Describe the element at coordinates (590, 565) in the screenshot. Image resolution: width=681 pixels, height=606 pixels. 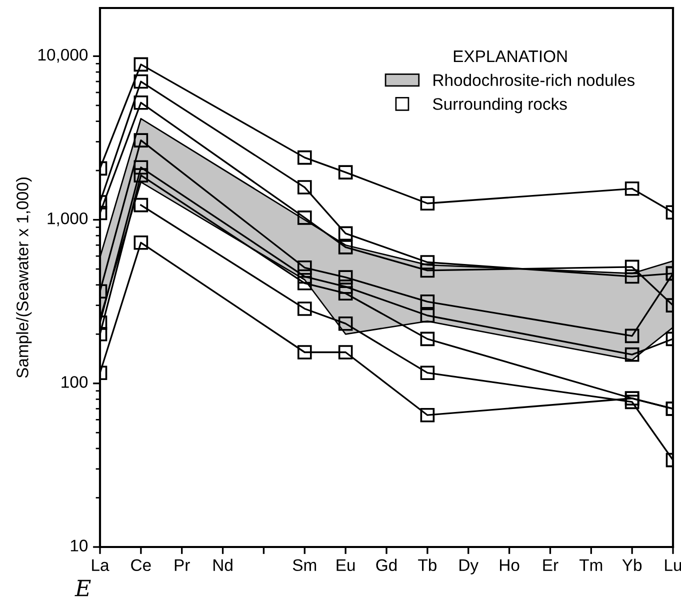
I see `x-tick-label: Tm` at that location.